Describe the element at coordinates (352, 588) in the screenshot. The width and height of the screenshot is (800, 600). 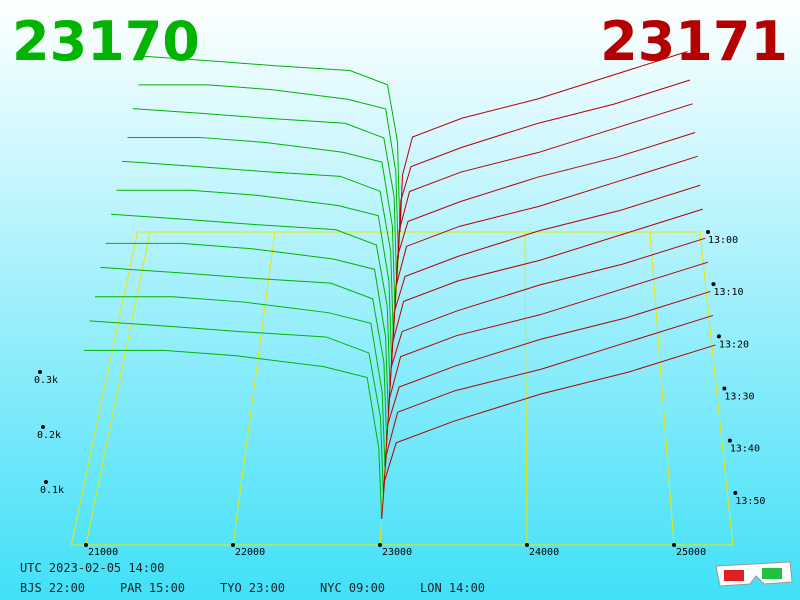
I see `zone-time: NYC 09:00` at that location.